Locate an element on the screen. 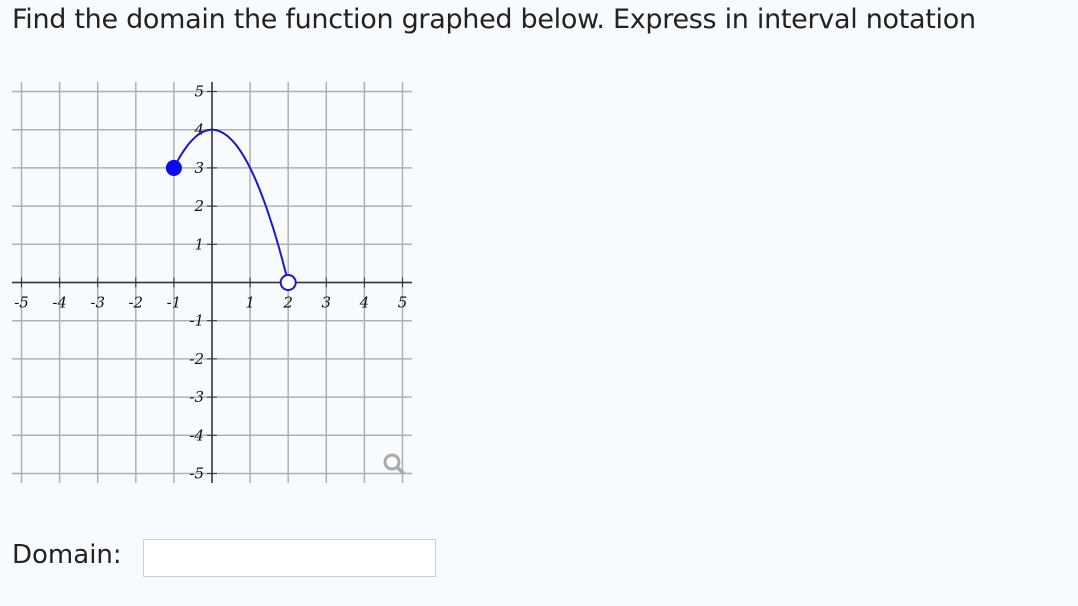  y-tick-label: -1 is located at coordinates (196, 321).